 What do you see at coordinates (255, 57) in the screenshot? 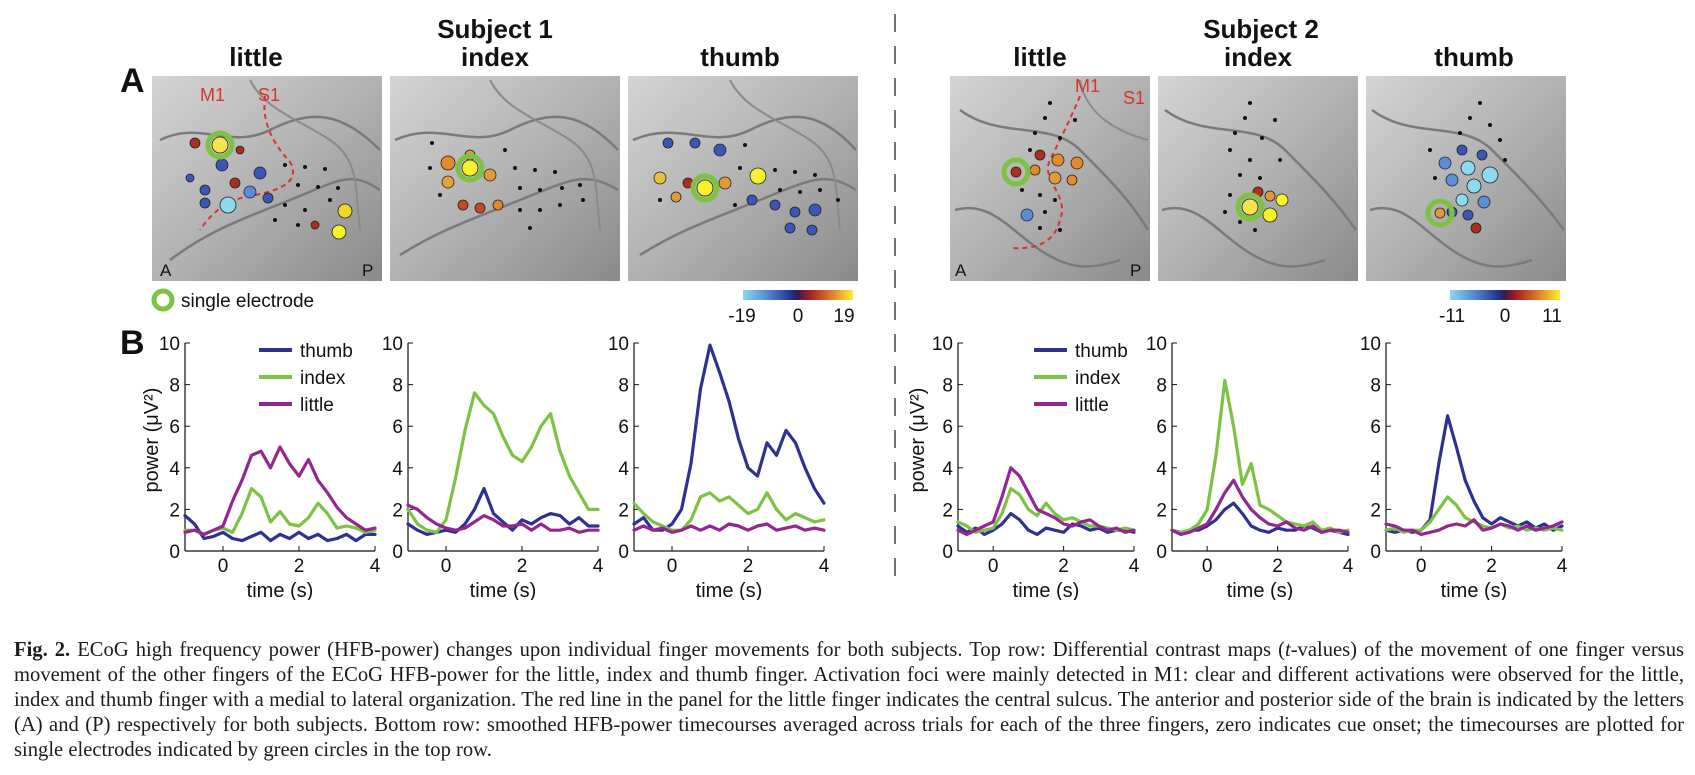
I see `s1-label-little: little` at bounding box center [255, 57].